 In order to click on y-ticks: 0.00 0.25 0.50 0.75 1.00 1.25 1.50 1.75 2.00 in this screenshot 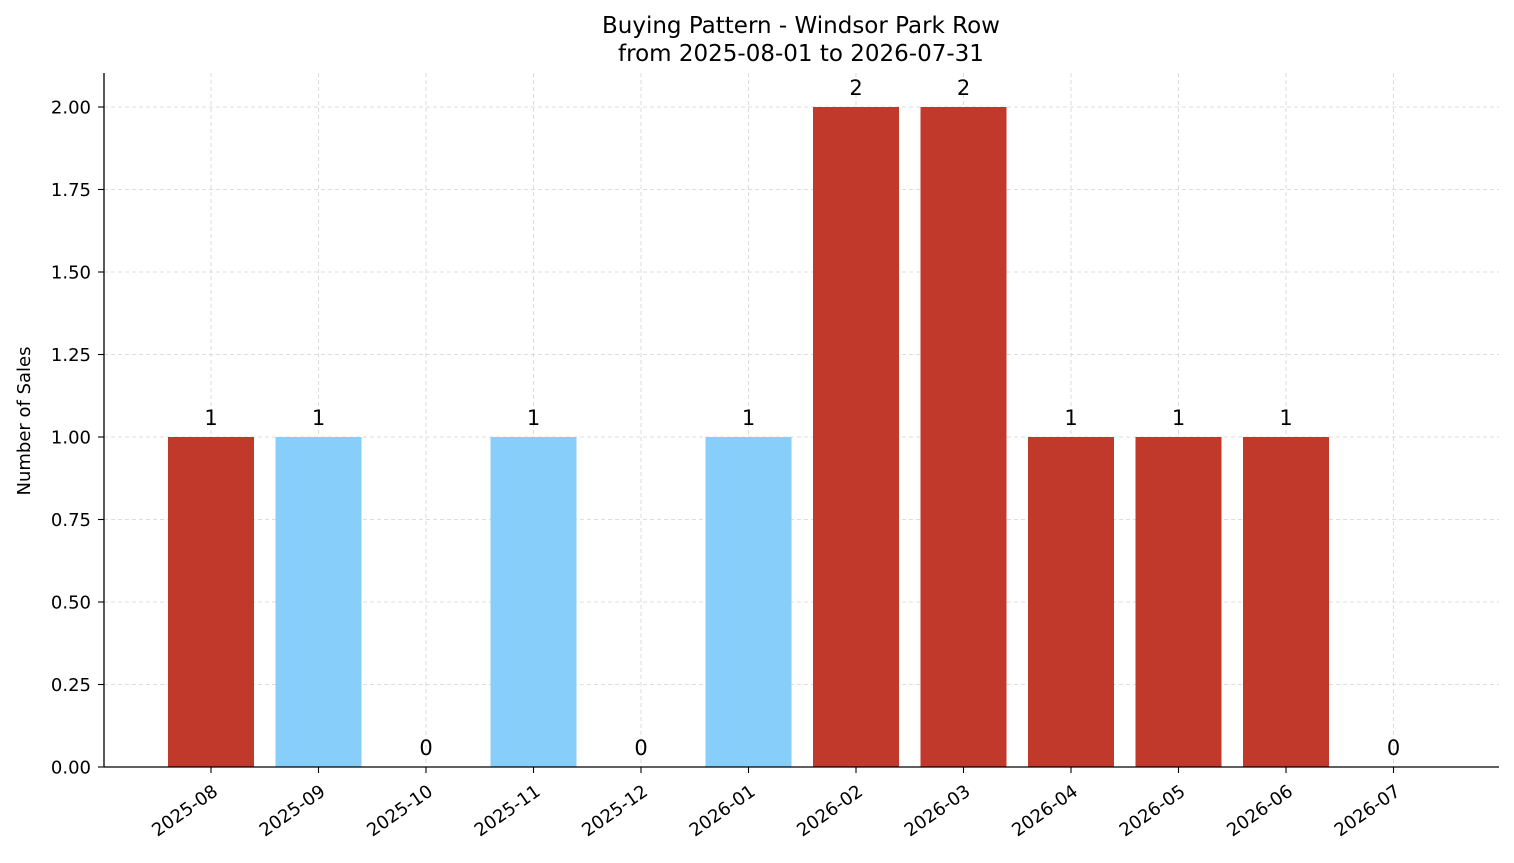, I will do `click(77, 438)`.